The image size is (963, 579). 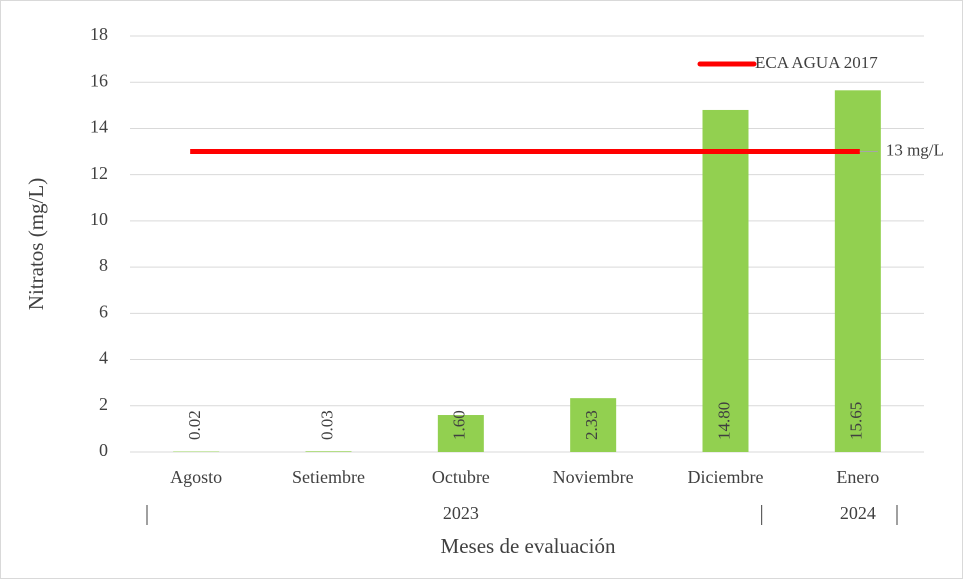 I want to click on data-label: 2.33, so click(x=591, y=425).